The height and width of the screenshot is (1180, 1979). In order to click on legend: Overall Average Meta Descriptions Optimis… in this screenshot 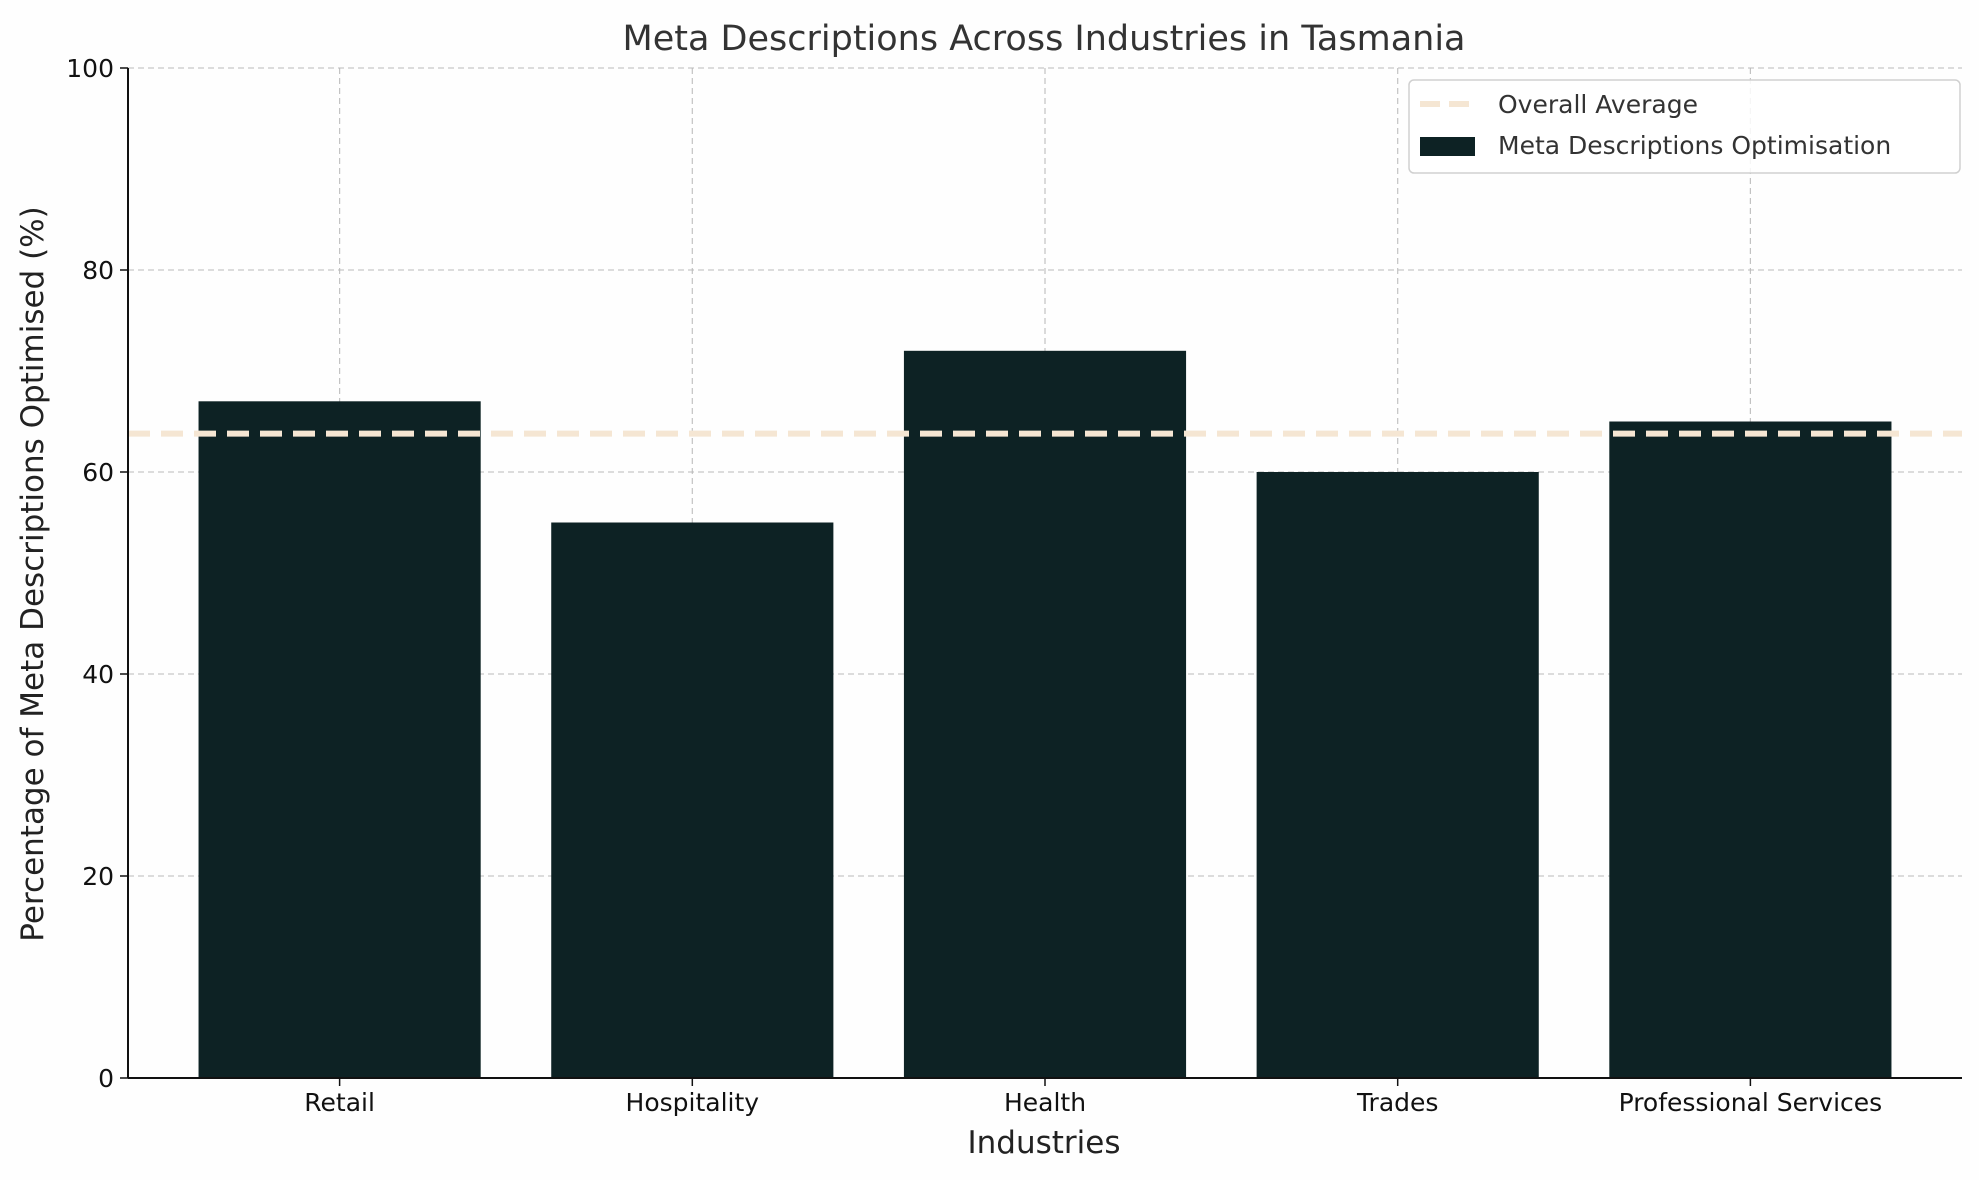, I will do `click(1684, 126)`.